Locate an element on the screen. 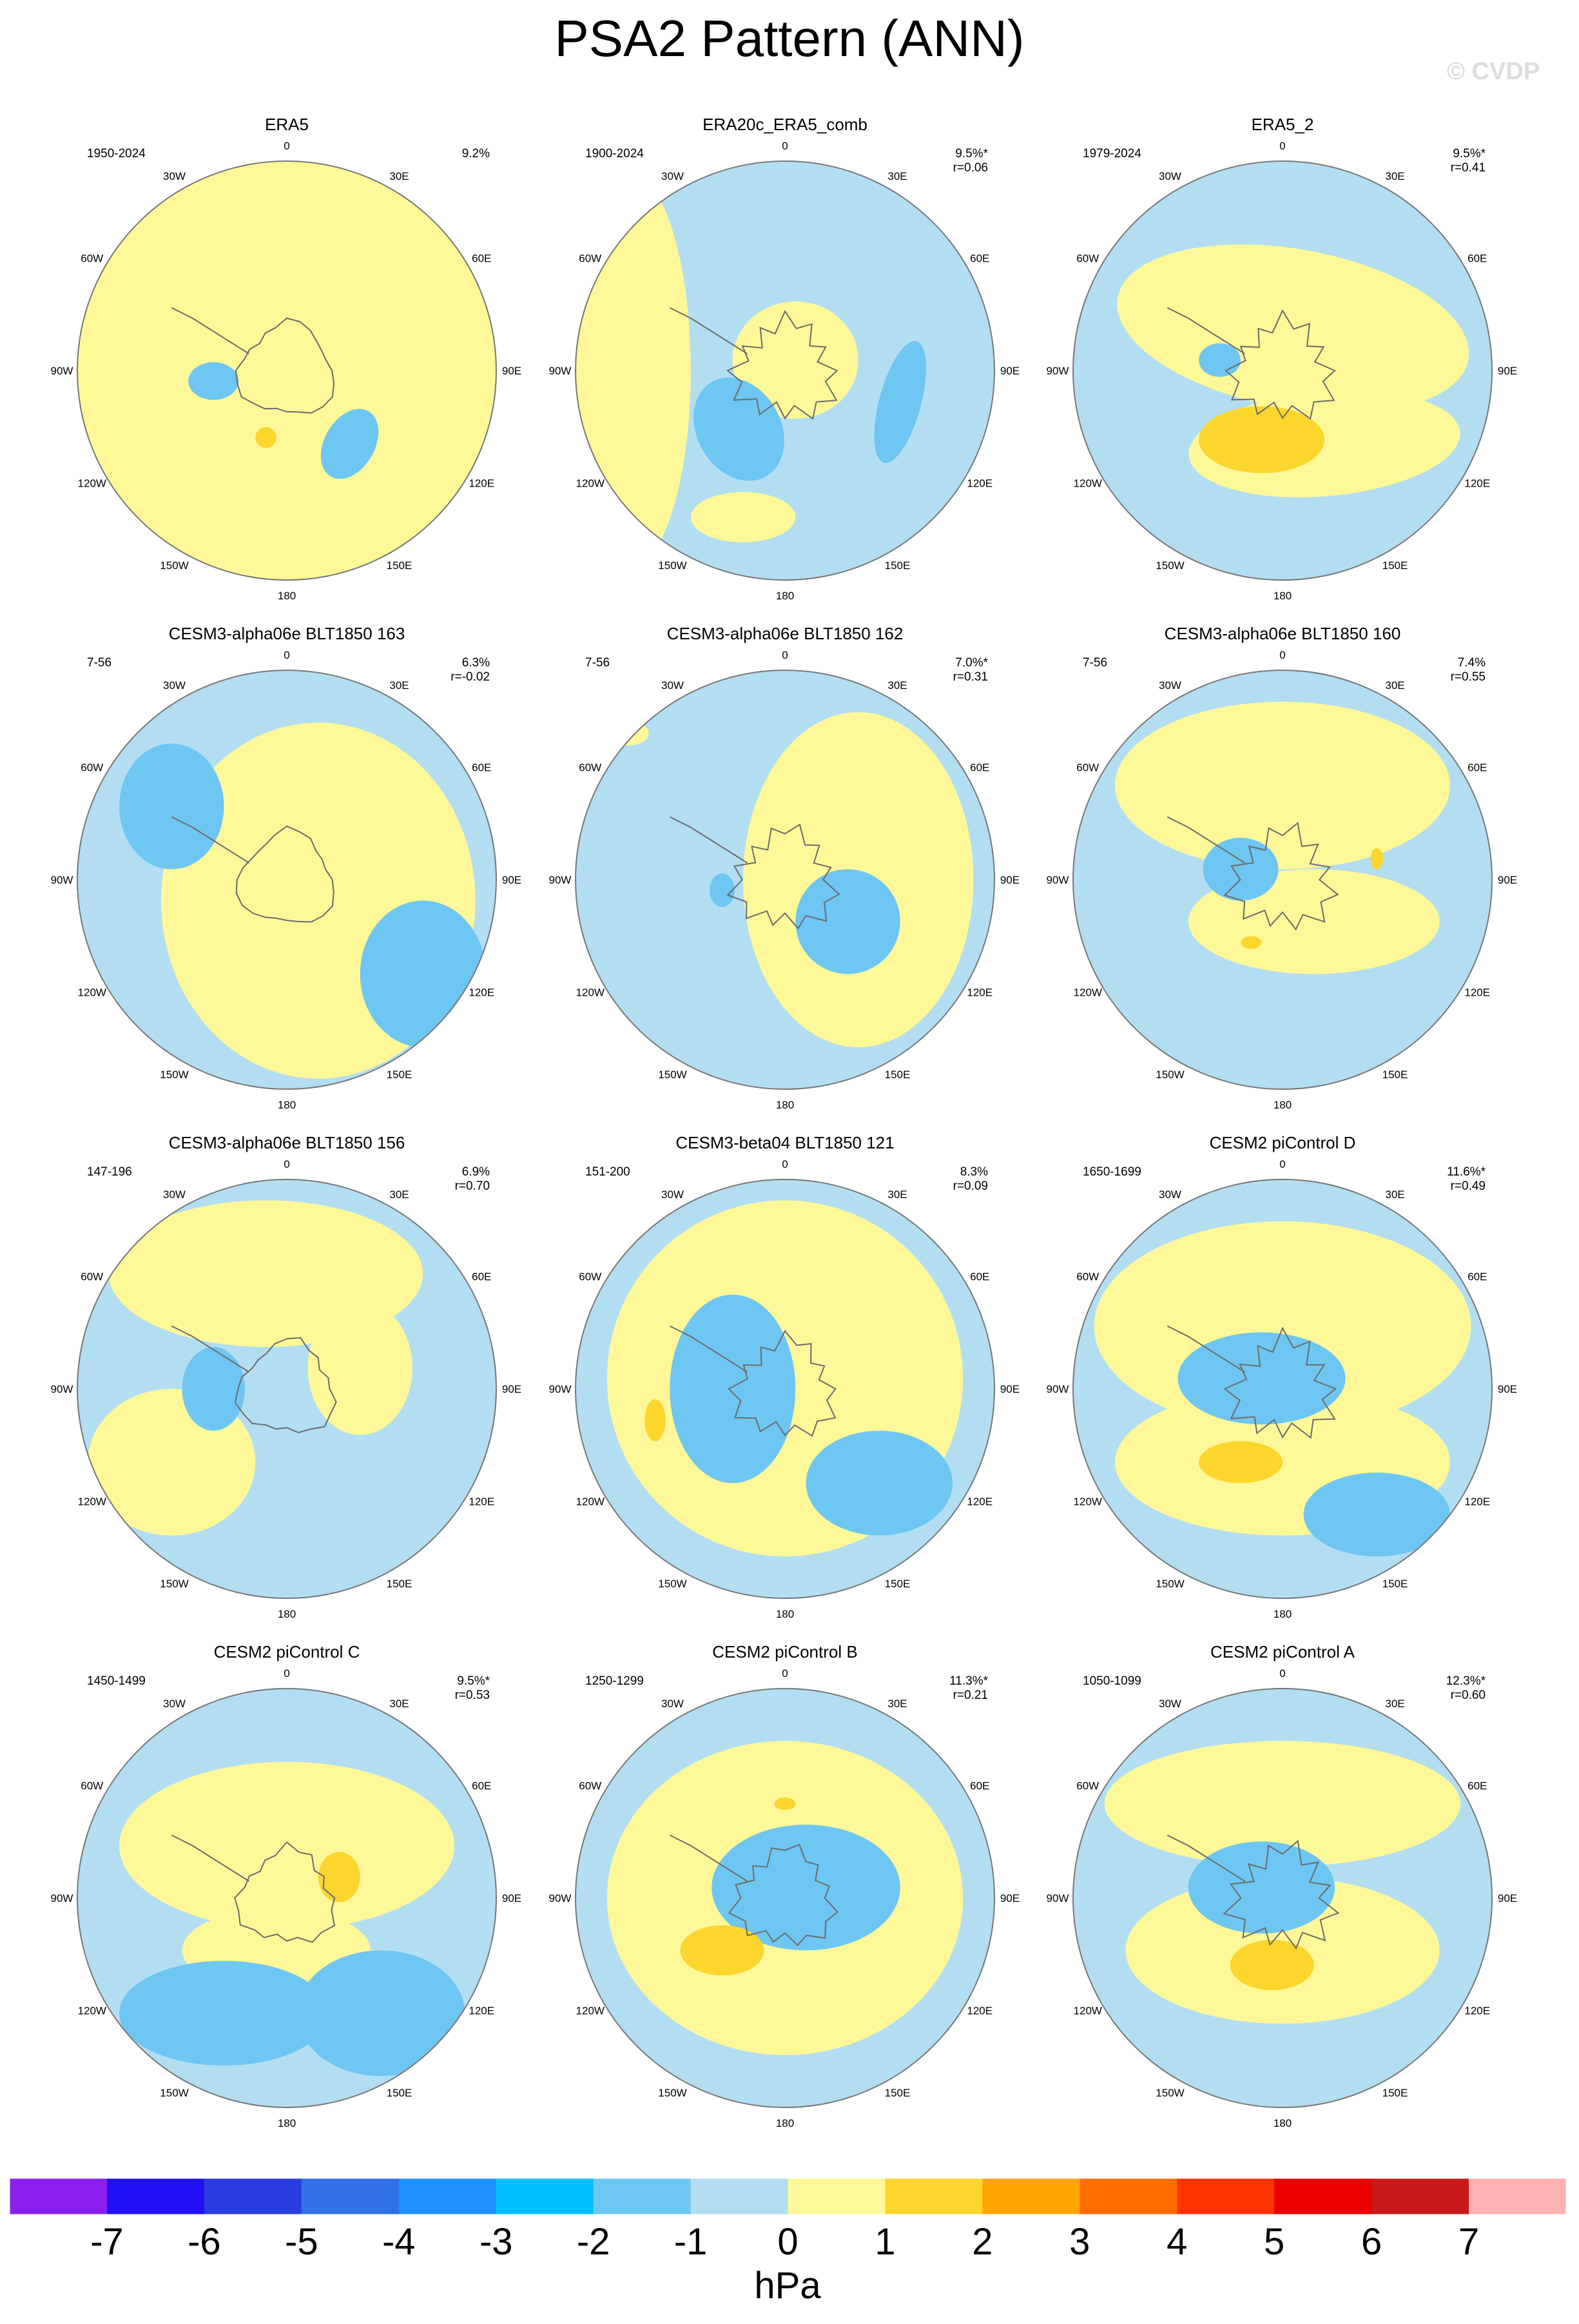 The width and height of the screenshot is (1579, 2324). panel-correlation: r=0.60 is located at coordinates (1468, 1696).